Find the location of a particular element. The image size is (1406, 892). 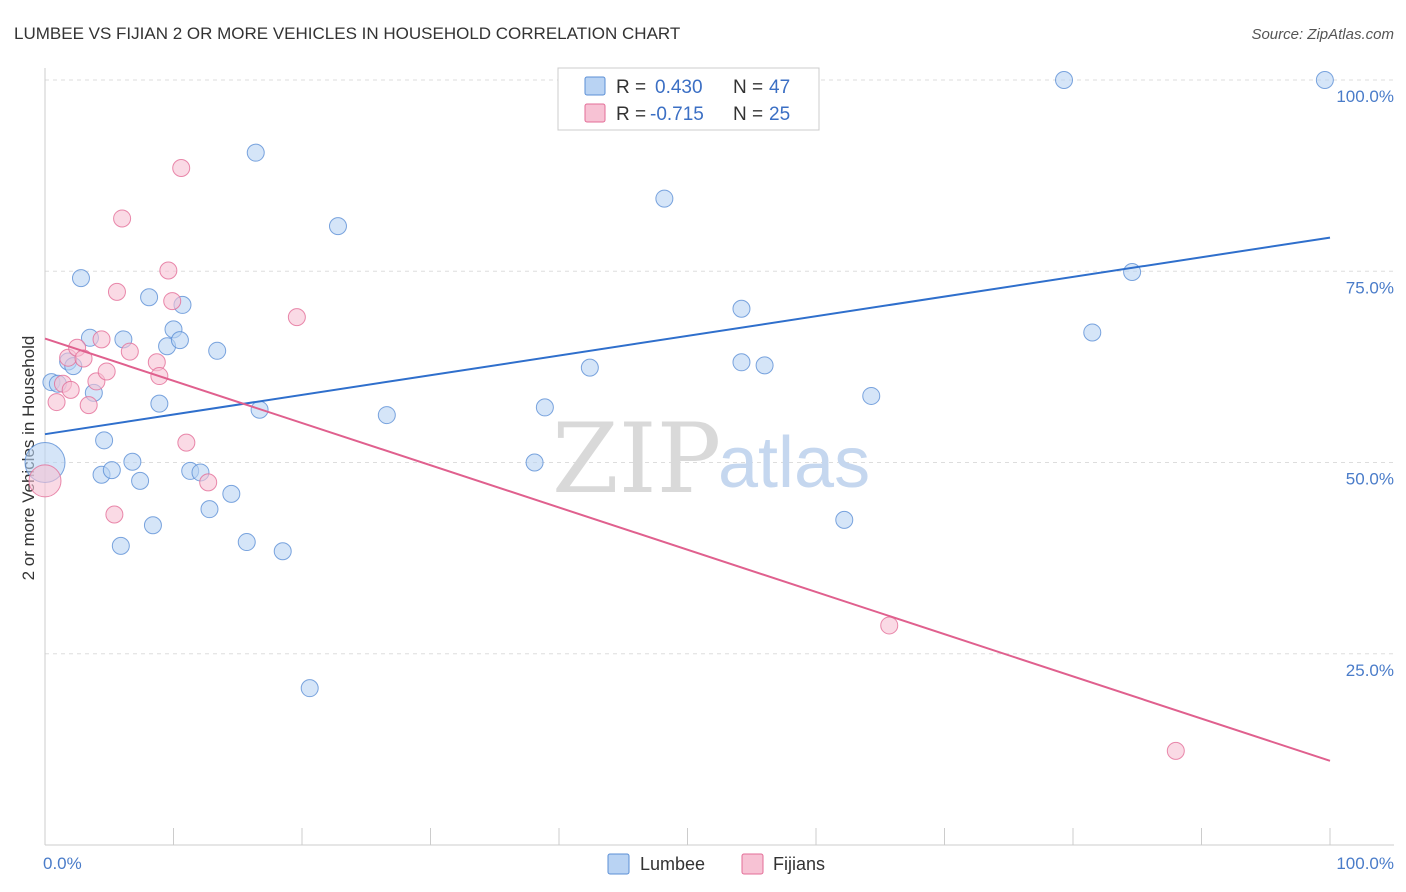

series-legend-swatch-lumbee is located at coordinates (618, 864).